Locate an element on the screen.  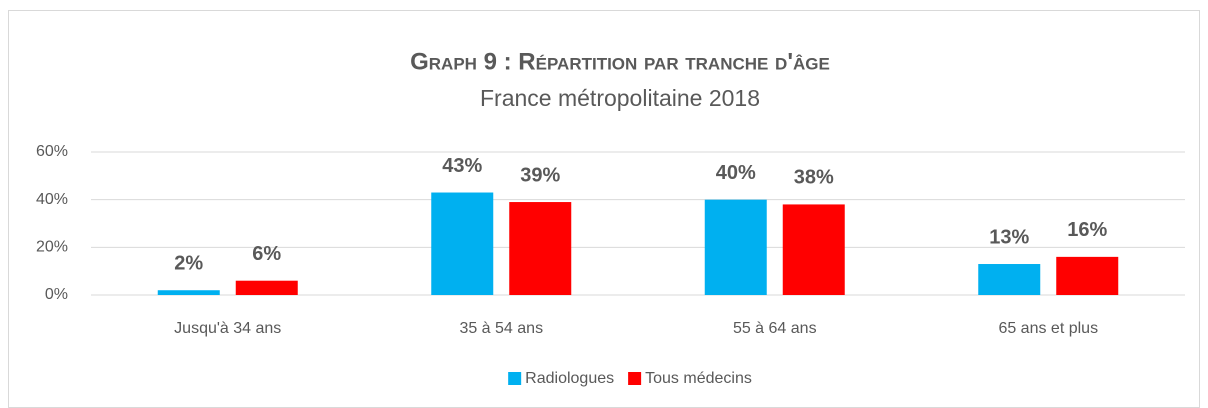
chart-title: Graph 9 : Répartition par tranche d'âge is located at coordinates (620, 61).